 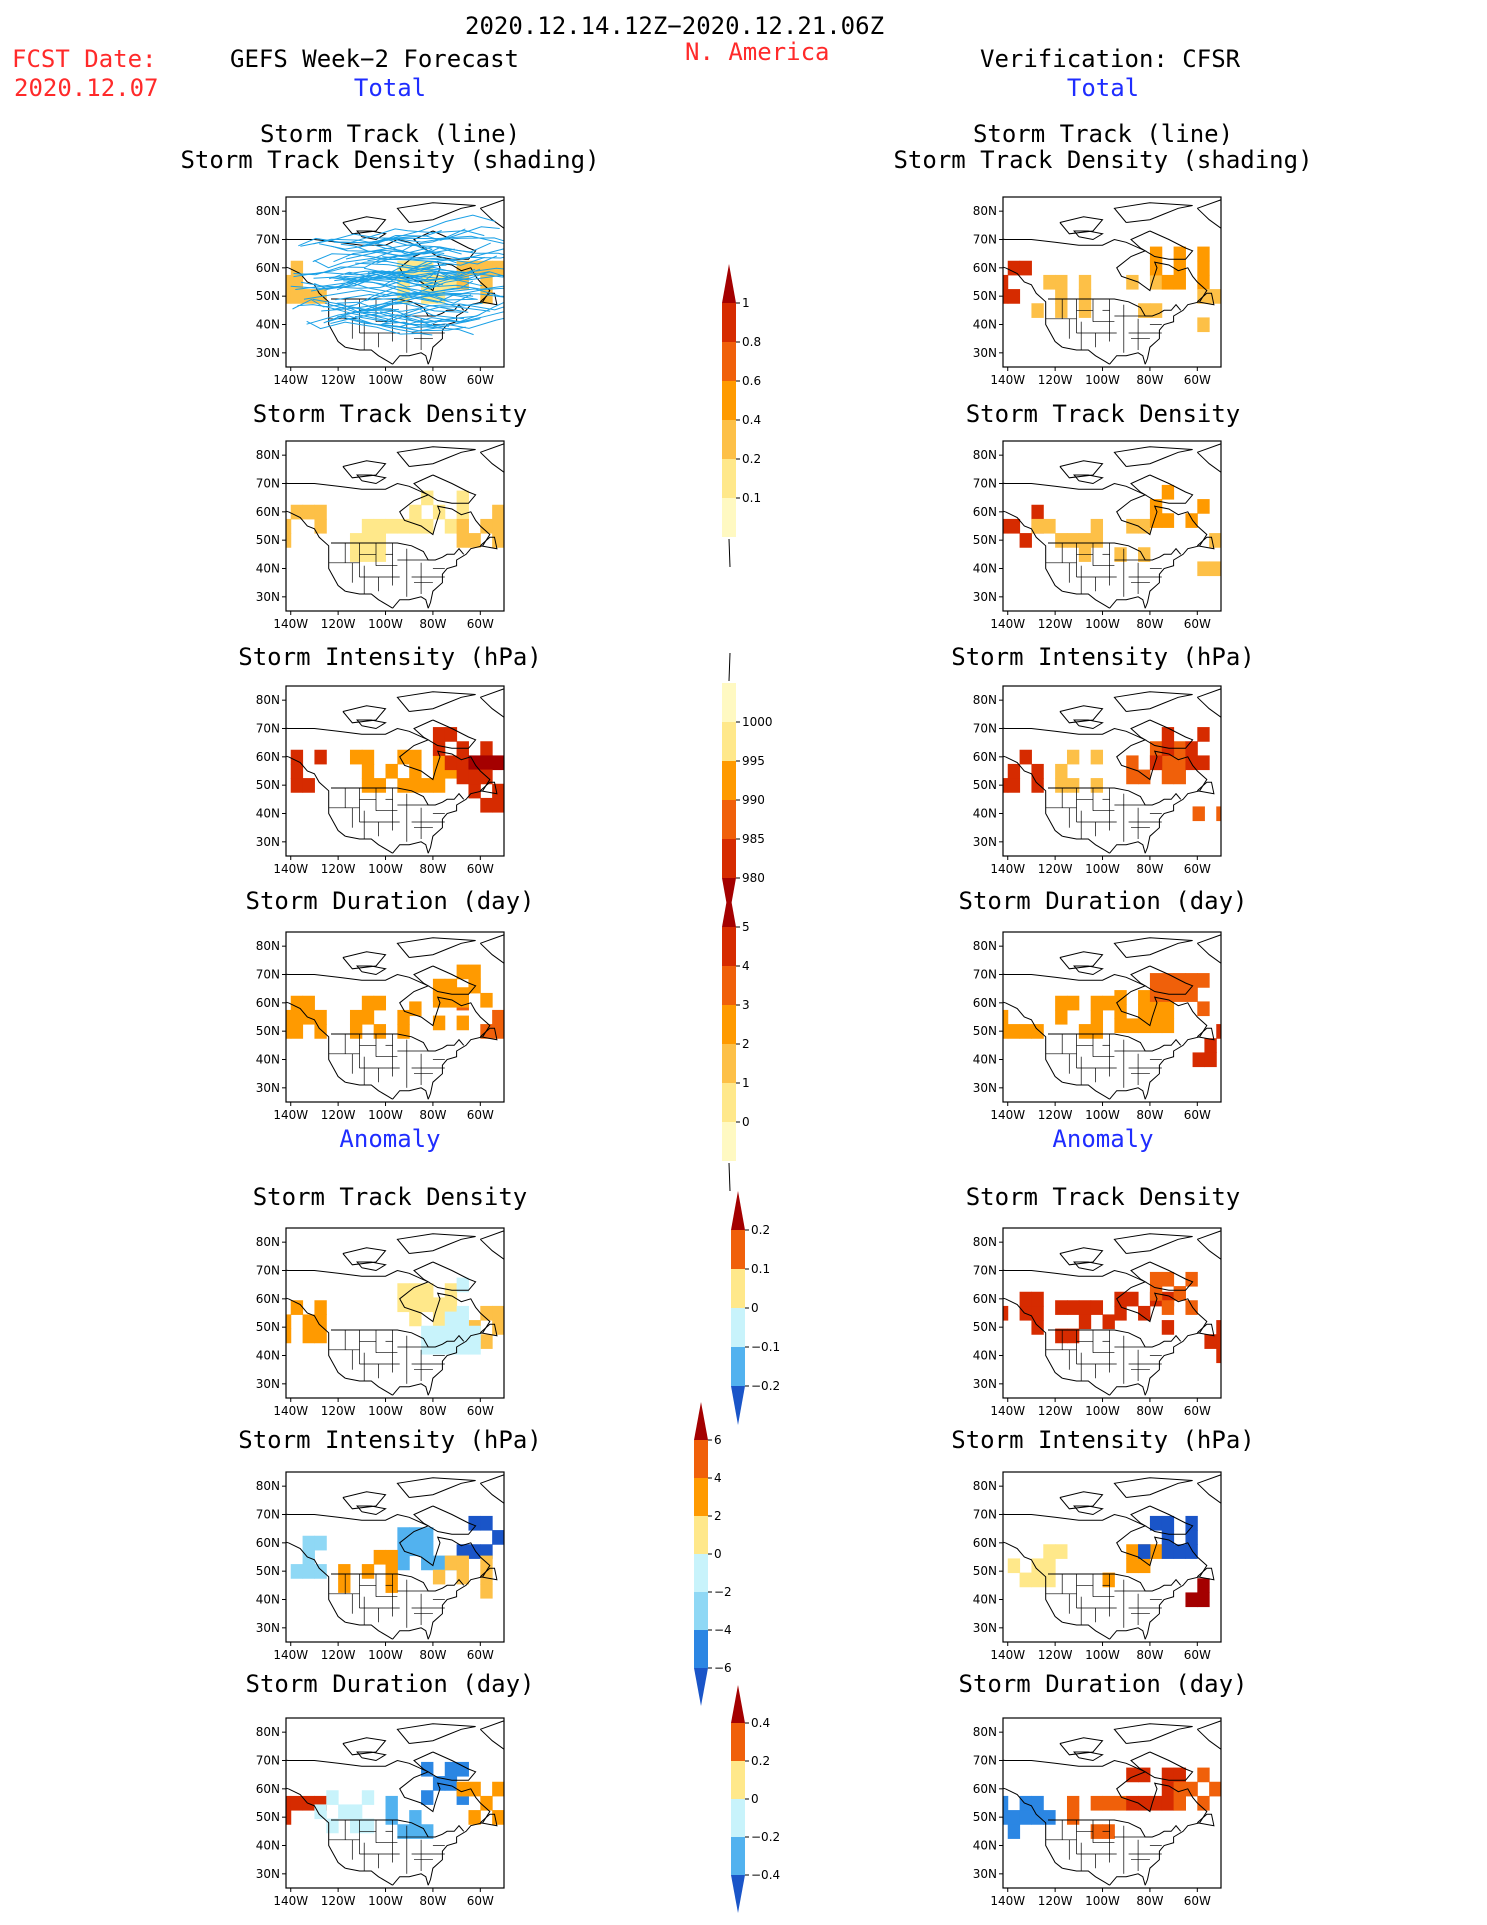 What do you see at coordinates (985, 597) in the screenshot?
I see `lat-tick-label: 30N` at bounding box center [985, 597].